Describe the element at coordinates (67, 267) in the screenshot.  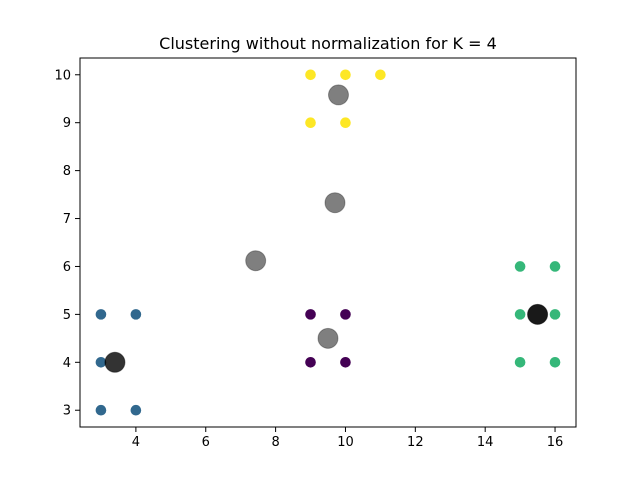
I see `y-tick-label: 6` at that location.